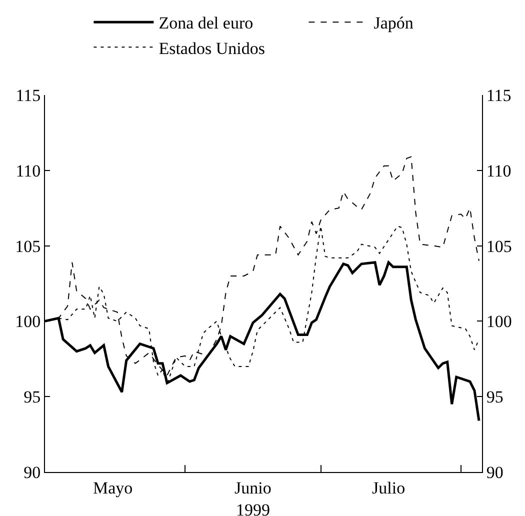  Describe the element at coordinates (206, 23) in the screenshot. I see `legend-label: Zona del euro` at that location.